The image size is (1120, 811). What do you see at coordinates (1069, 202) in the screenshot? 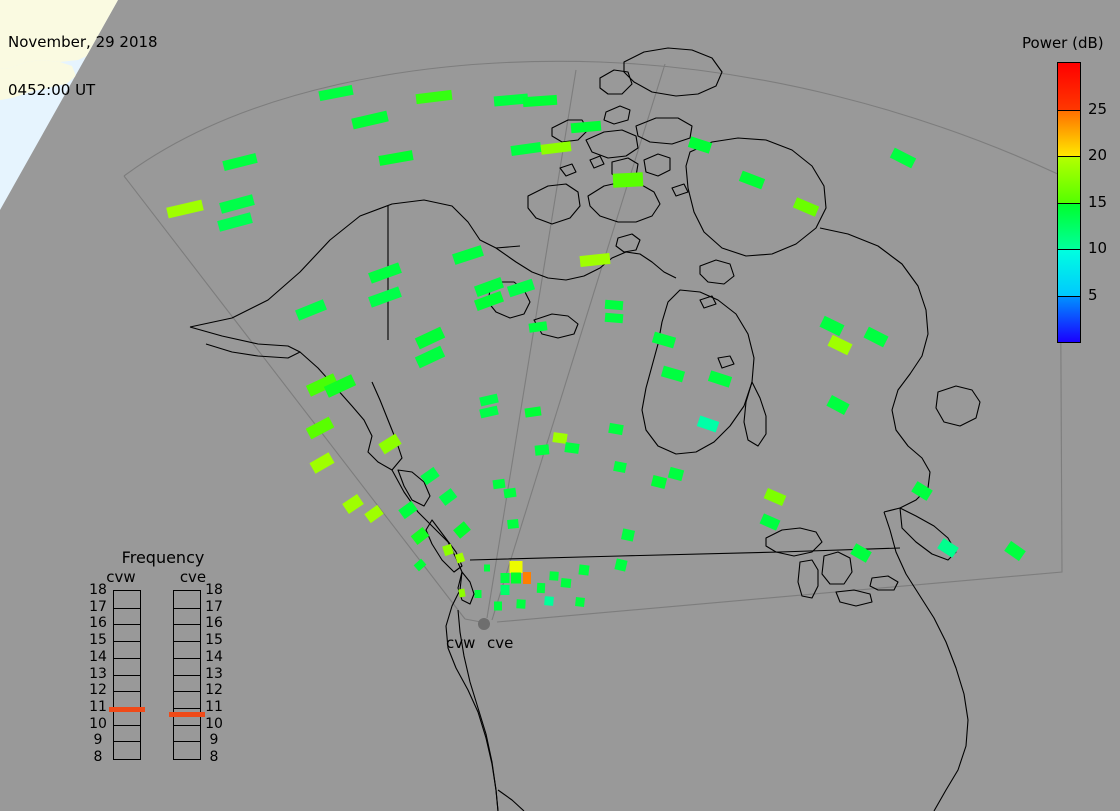
I see `colorbar-gradient-strip` at bounding box center [1069, 202].